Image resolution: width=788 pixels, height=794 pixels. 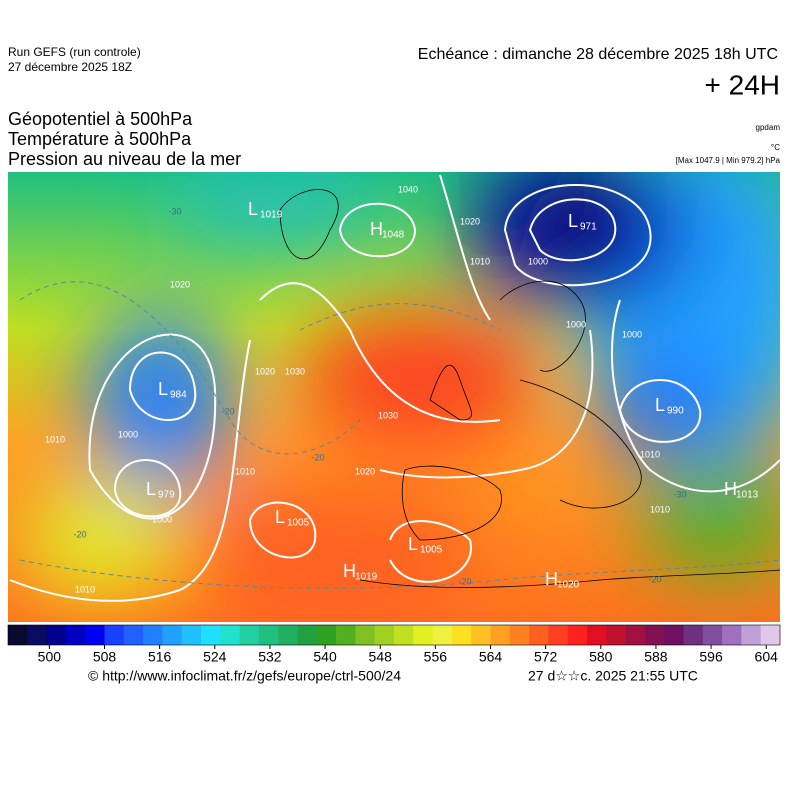 What do you see at coordinates (178, 395) in the screenshot?
I see `pressure-center-value: 984` at bounding box center [178, 395].